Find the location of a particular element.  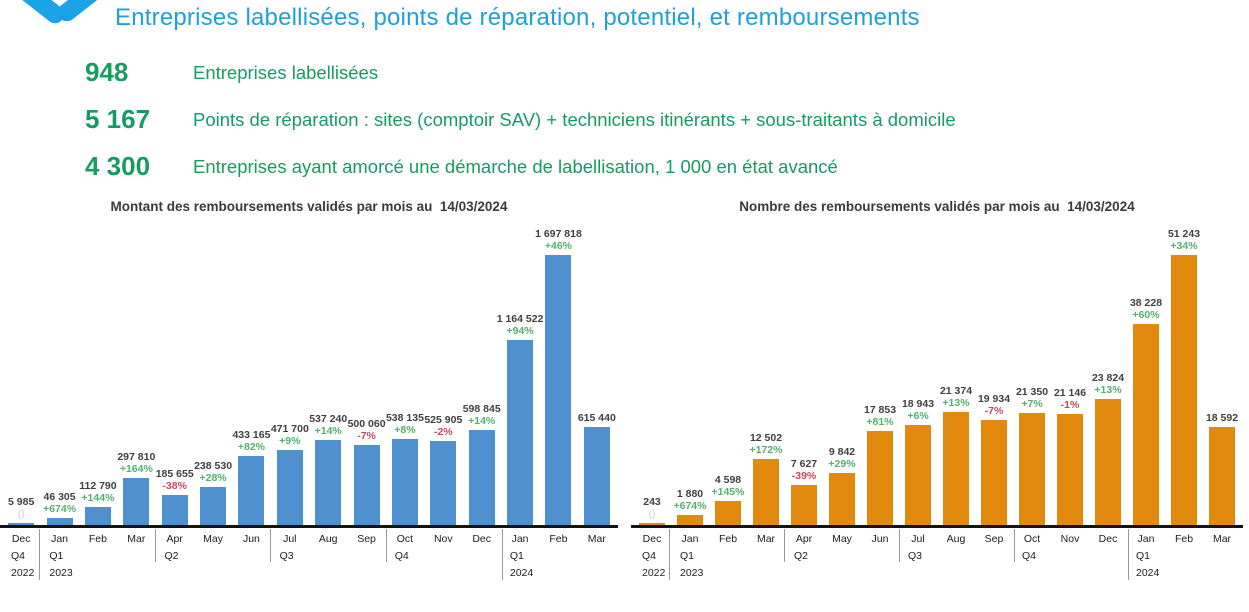

bar-percent-label: +6% is located at coordinates (918, 416).